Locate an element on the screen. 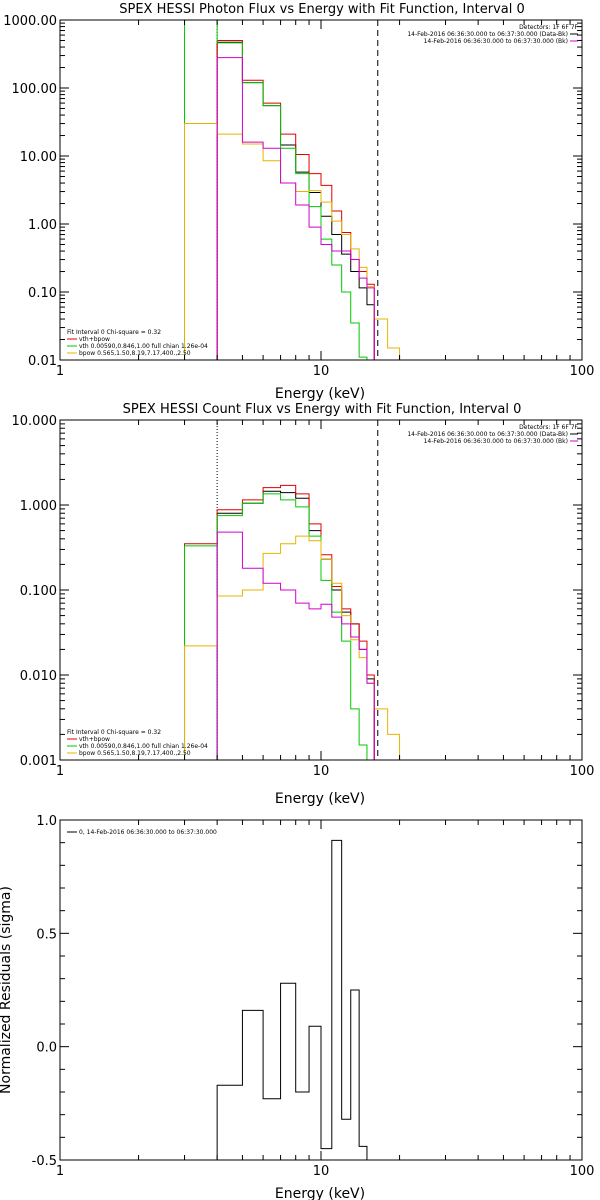  residuals-y-tick-label: -0.5 is located at coordinates (44, 1161).